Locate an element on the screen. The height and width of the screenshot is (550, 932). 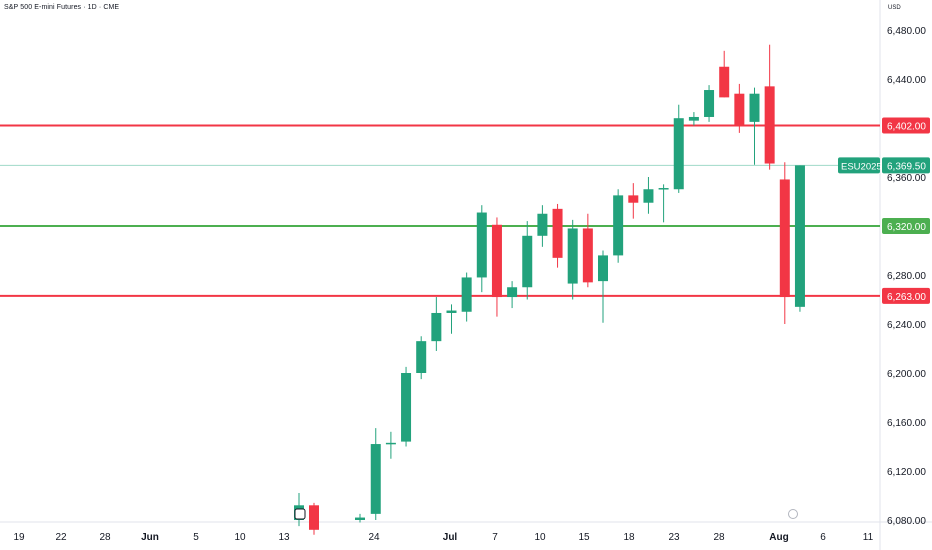
y-tick-label: 6,120.00 is located at coordinates (906, 472).